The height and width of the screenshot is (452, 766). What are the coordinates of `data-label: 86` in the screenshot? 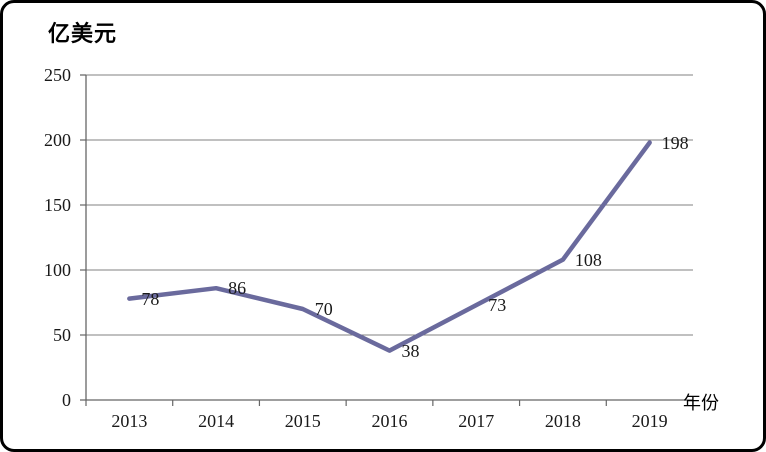 It's located at (237, 288).